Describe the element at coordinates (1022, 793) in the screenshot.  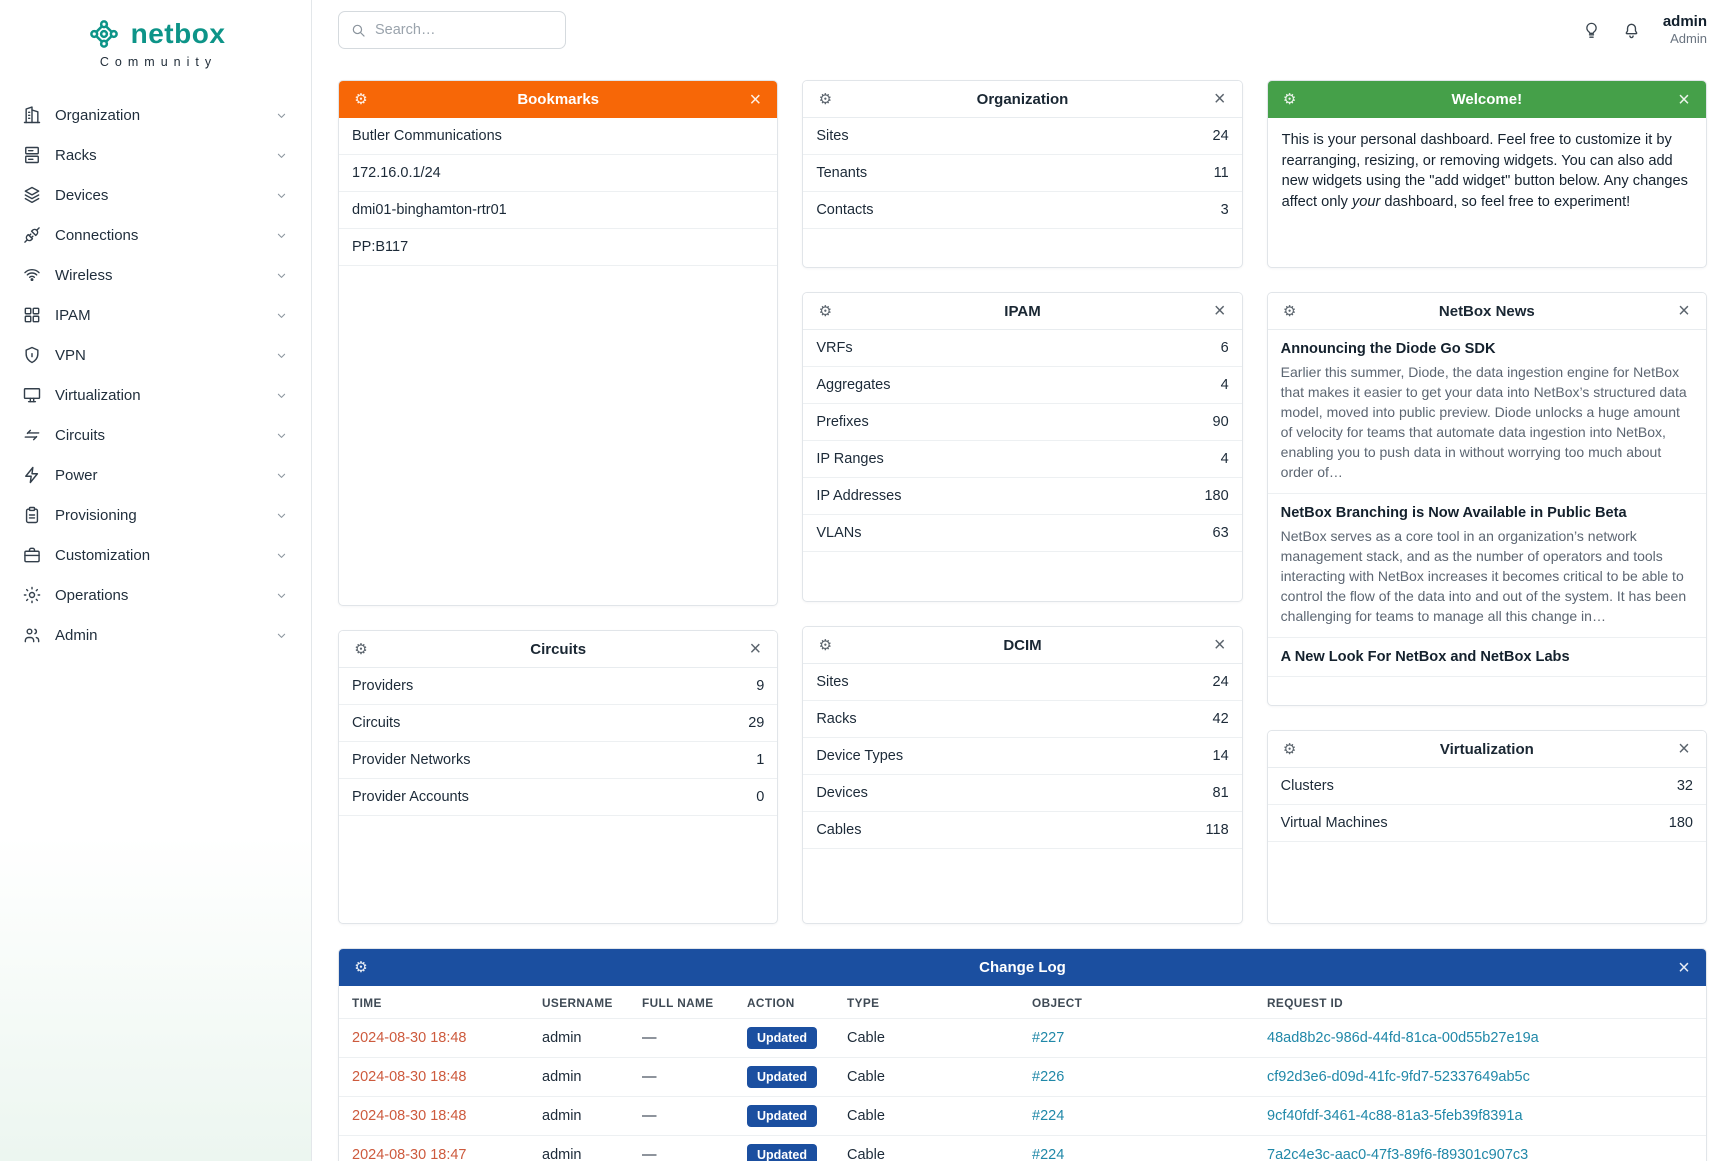
I see `stat-row-devices: Devices 81` at that location.